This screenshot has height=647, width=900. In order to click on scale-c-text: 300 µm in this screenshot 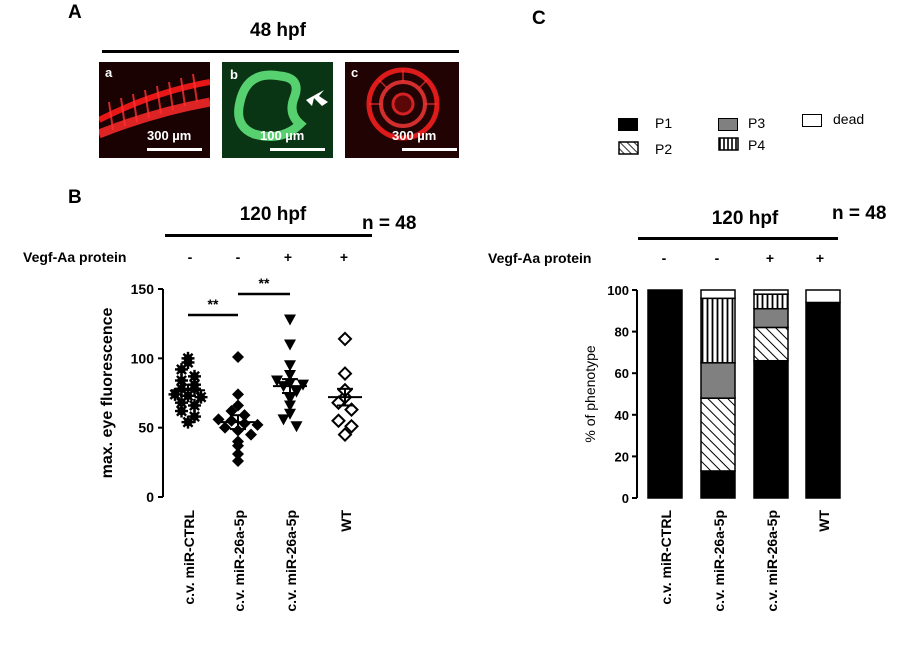, I will do `click(414, 135)`.